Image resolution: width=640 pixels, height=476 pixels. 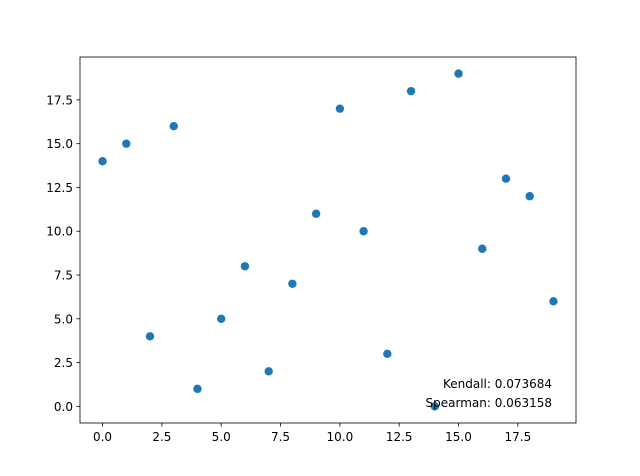 I want to click on x-tick-label: 12.5, so click(x=399, y=437).